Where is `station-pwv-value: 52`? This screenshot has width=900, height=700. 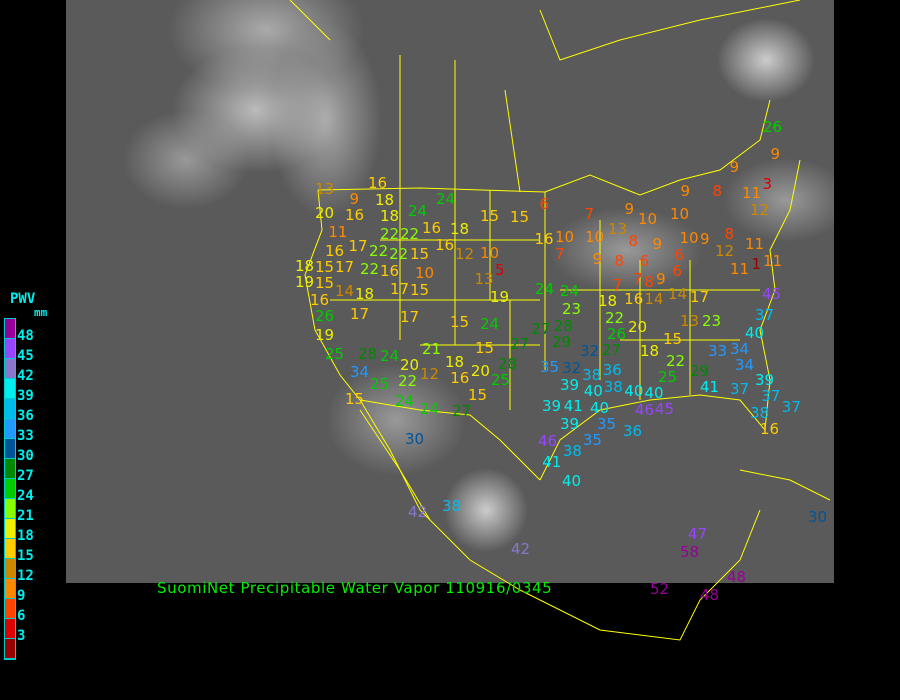
station-pwv-value: 52 is located at coordinates (660, 589).